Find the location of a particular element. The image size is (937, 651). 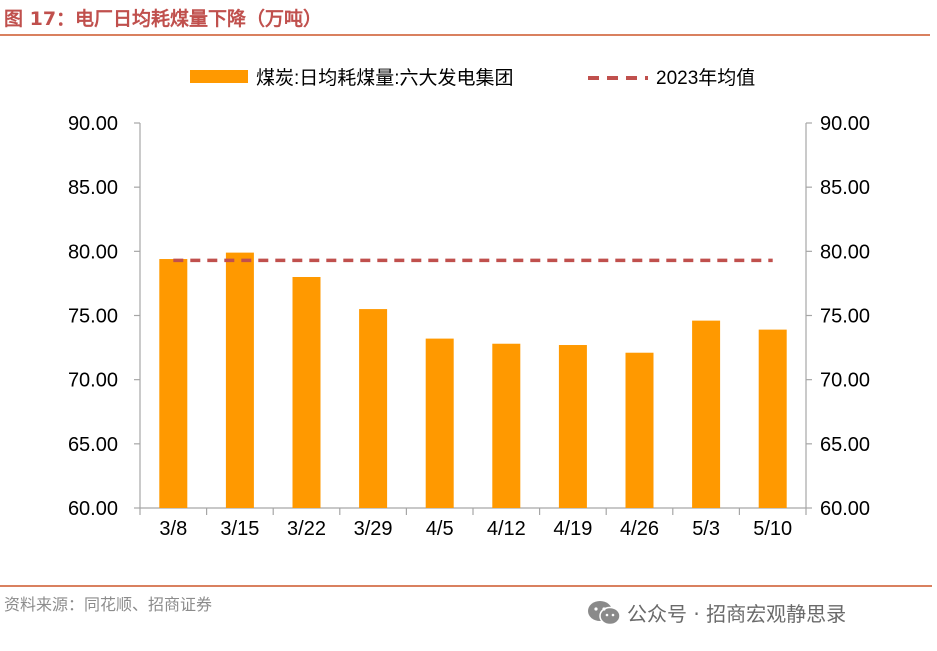

x-tick-label: 5/3 is located at coordinates (706, 529).